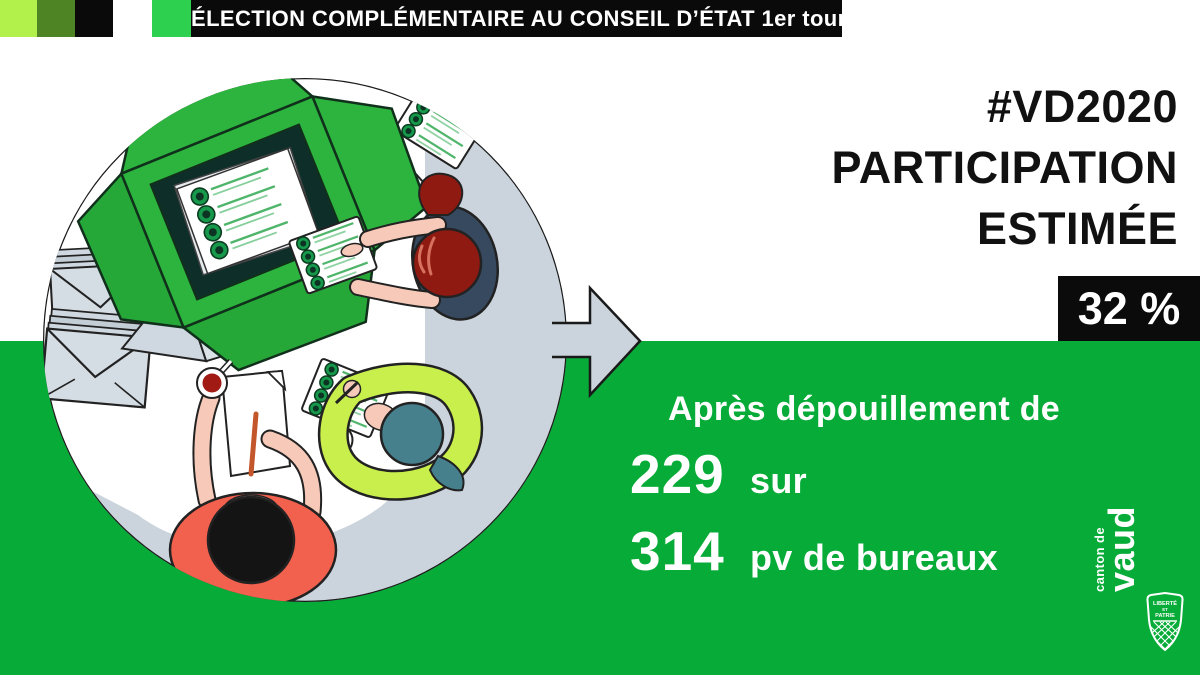 The height and width of the screenshot is (675, 1200). What do you see at coordinates (247, 211) in the screenshot?
I see `ballot-sheet` at bounding box center [247, 211].